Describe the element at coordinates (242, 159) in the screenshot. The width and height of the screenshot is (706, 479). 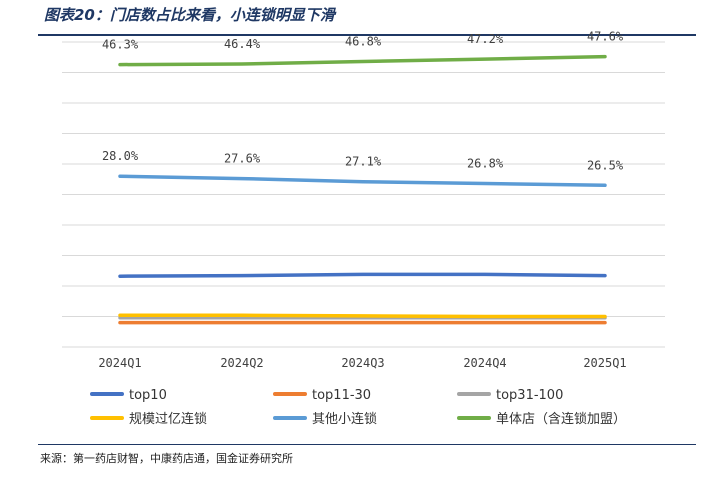
I see `data-label: 27.6%` at that location.